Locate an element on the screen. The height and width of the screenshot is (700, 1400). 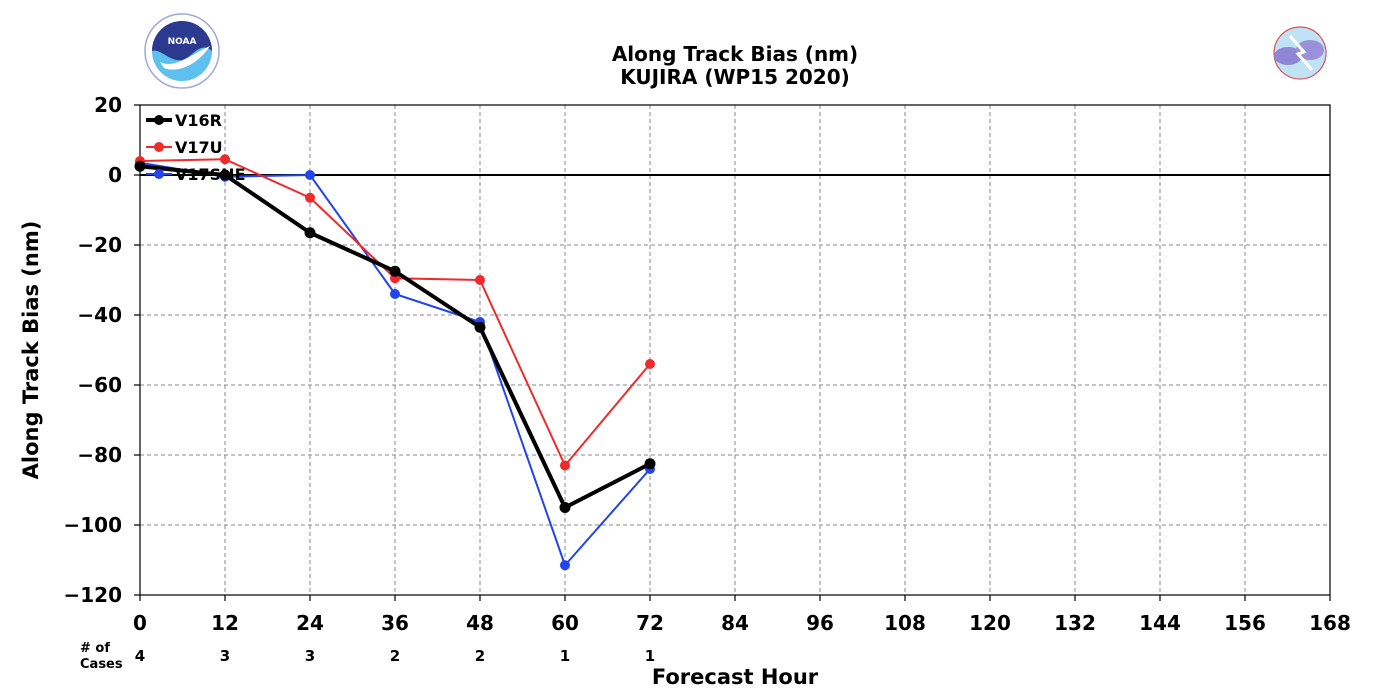
legend-marker-v16r is located at coordinates (159, 120).